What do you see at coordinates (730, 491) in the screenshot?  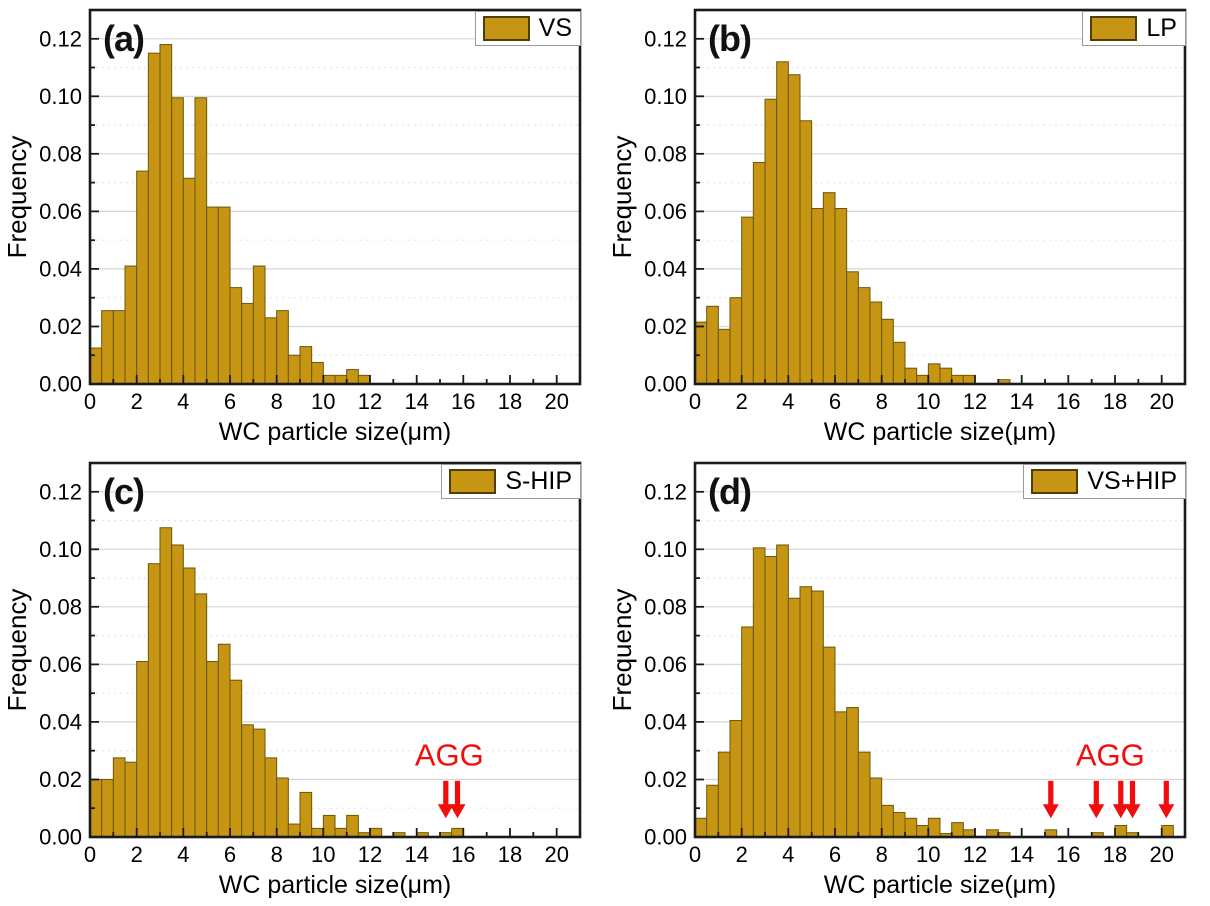 I see `panel-label-d: (d)` at bounding box center [730, 491].